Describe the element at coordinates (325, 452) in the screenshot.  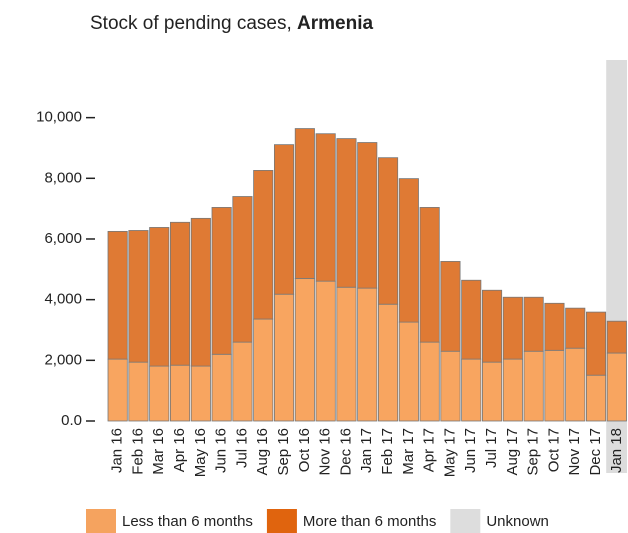
I see `x-tick-label: Nov 16` at that location.